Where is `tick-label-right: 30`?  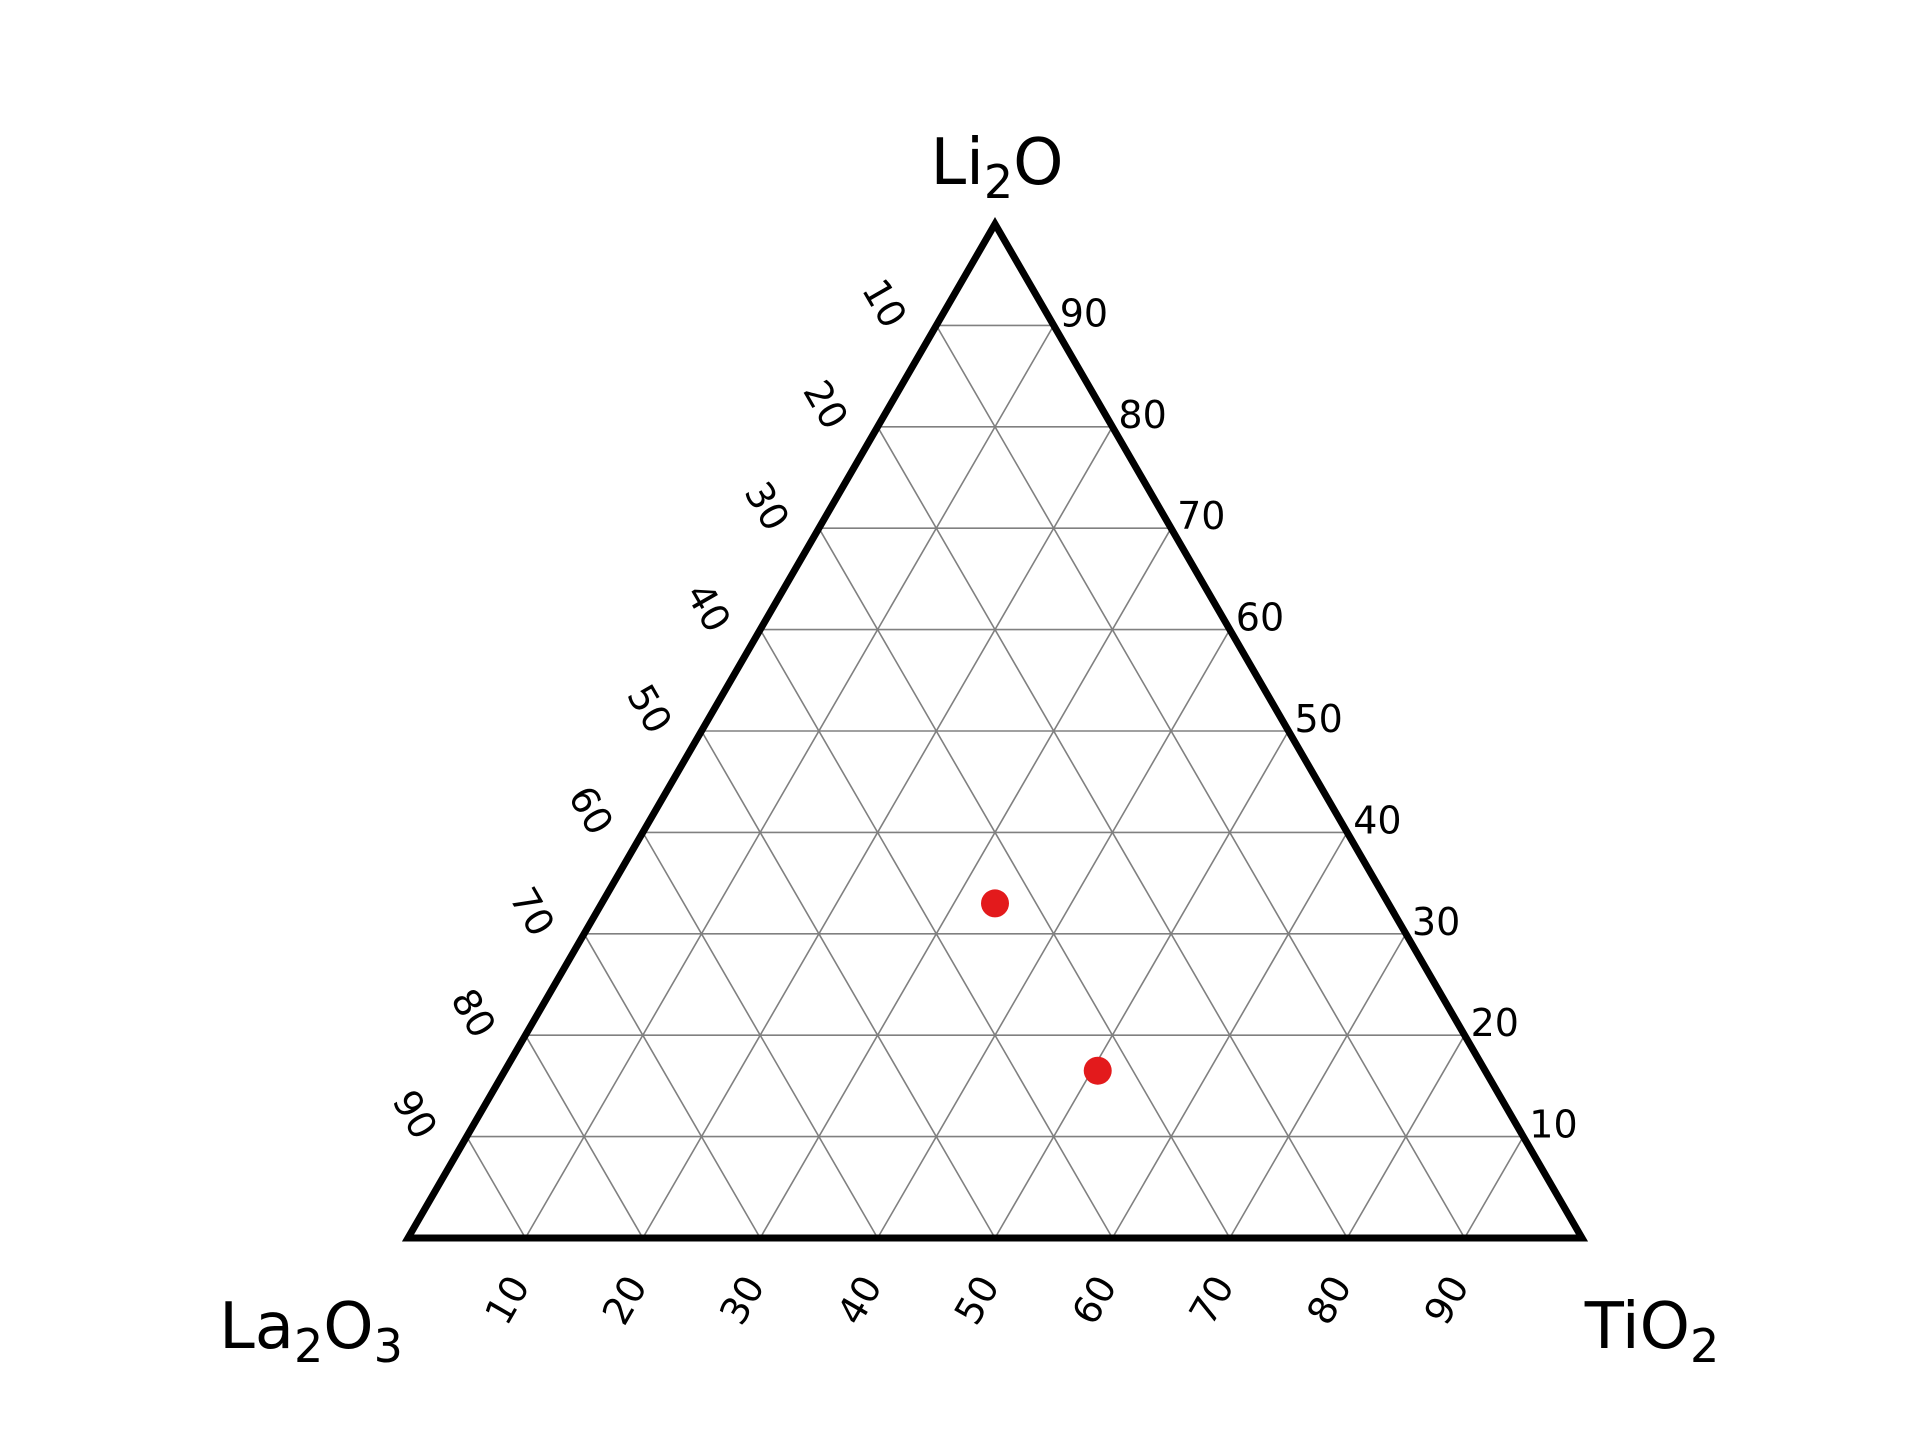
tick-label-right: 30 is located at coordinates (1436, 922).